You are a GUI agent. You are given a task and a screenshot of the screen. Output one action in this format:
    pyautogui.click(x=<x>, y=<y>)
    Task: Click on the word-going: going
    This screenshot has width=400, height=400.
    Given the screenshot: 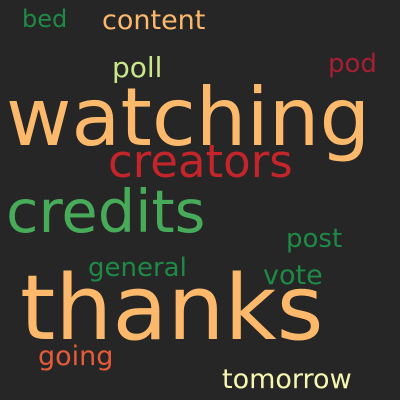 What is the action you would take?
    pyautogui.click(x=76, y=356)
    